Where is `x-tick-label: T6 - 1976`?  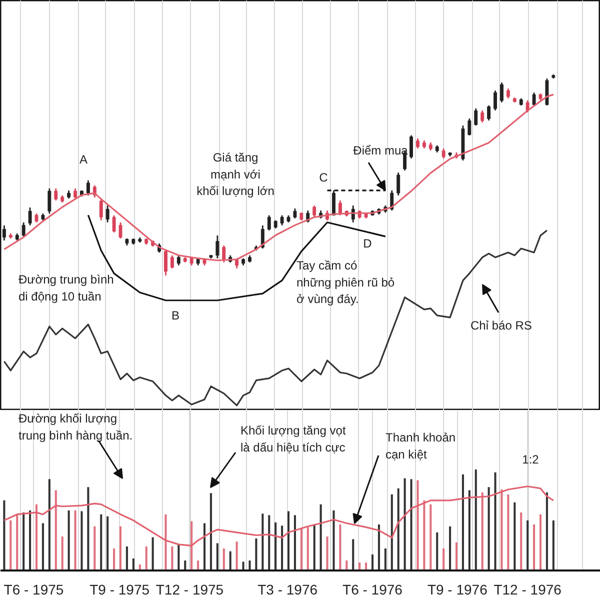 x-tick-label: T6 - 1976 is located at coordinates (372, 590).